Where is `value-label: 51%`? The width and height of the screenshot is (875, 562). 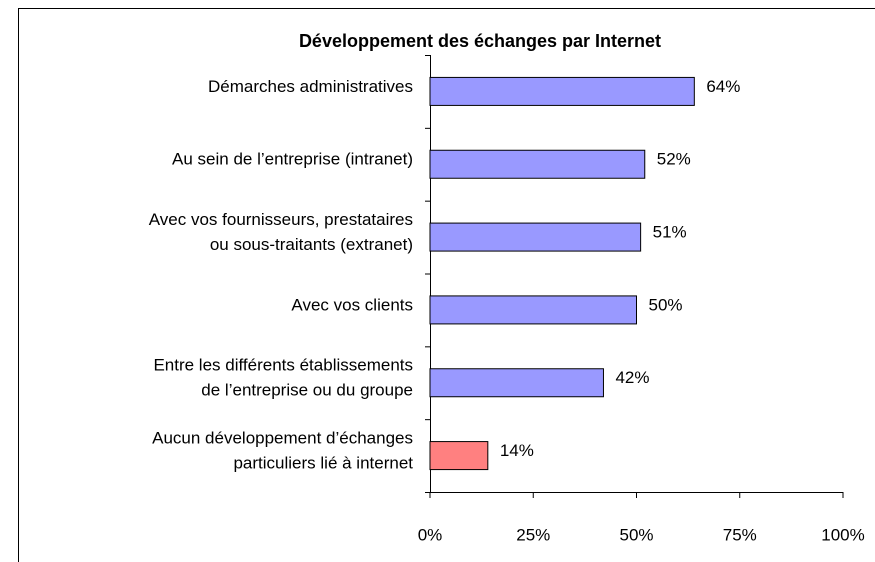 value-label: 51% is located at coordinates (670, 232).